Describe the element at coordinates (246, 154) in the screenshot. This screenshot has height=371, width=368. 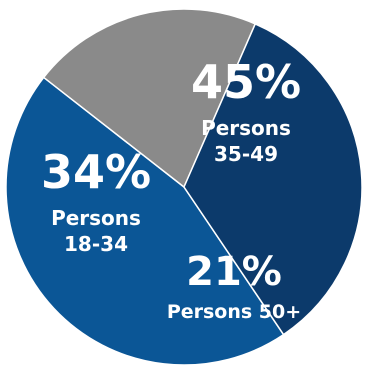
I see `slice-category-label-0-1: 35-49` at that location.